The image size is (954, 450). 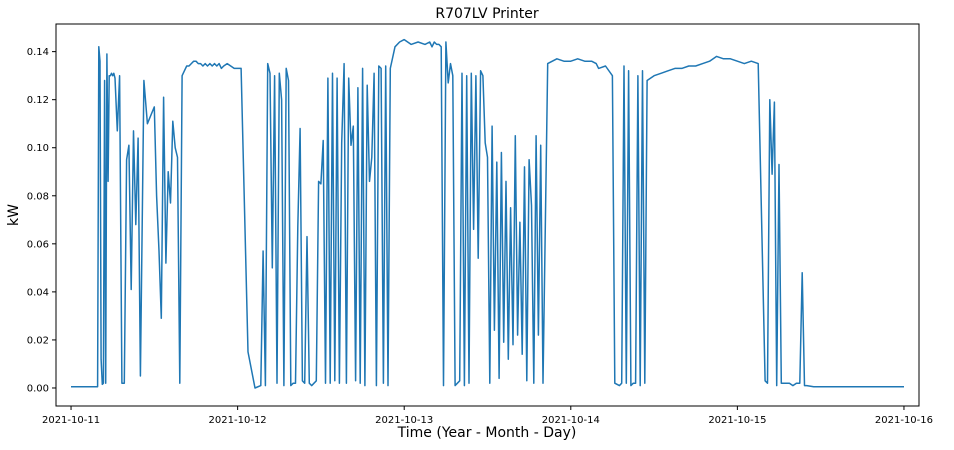 What do you see at coordinates (737, 420) in the screenshot?
I see `x-tick-label: 2021-10-15` at bounding box center [737, 420].